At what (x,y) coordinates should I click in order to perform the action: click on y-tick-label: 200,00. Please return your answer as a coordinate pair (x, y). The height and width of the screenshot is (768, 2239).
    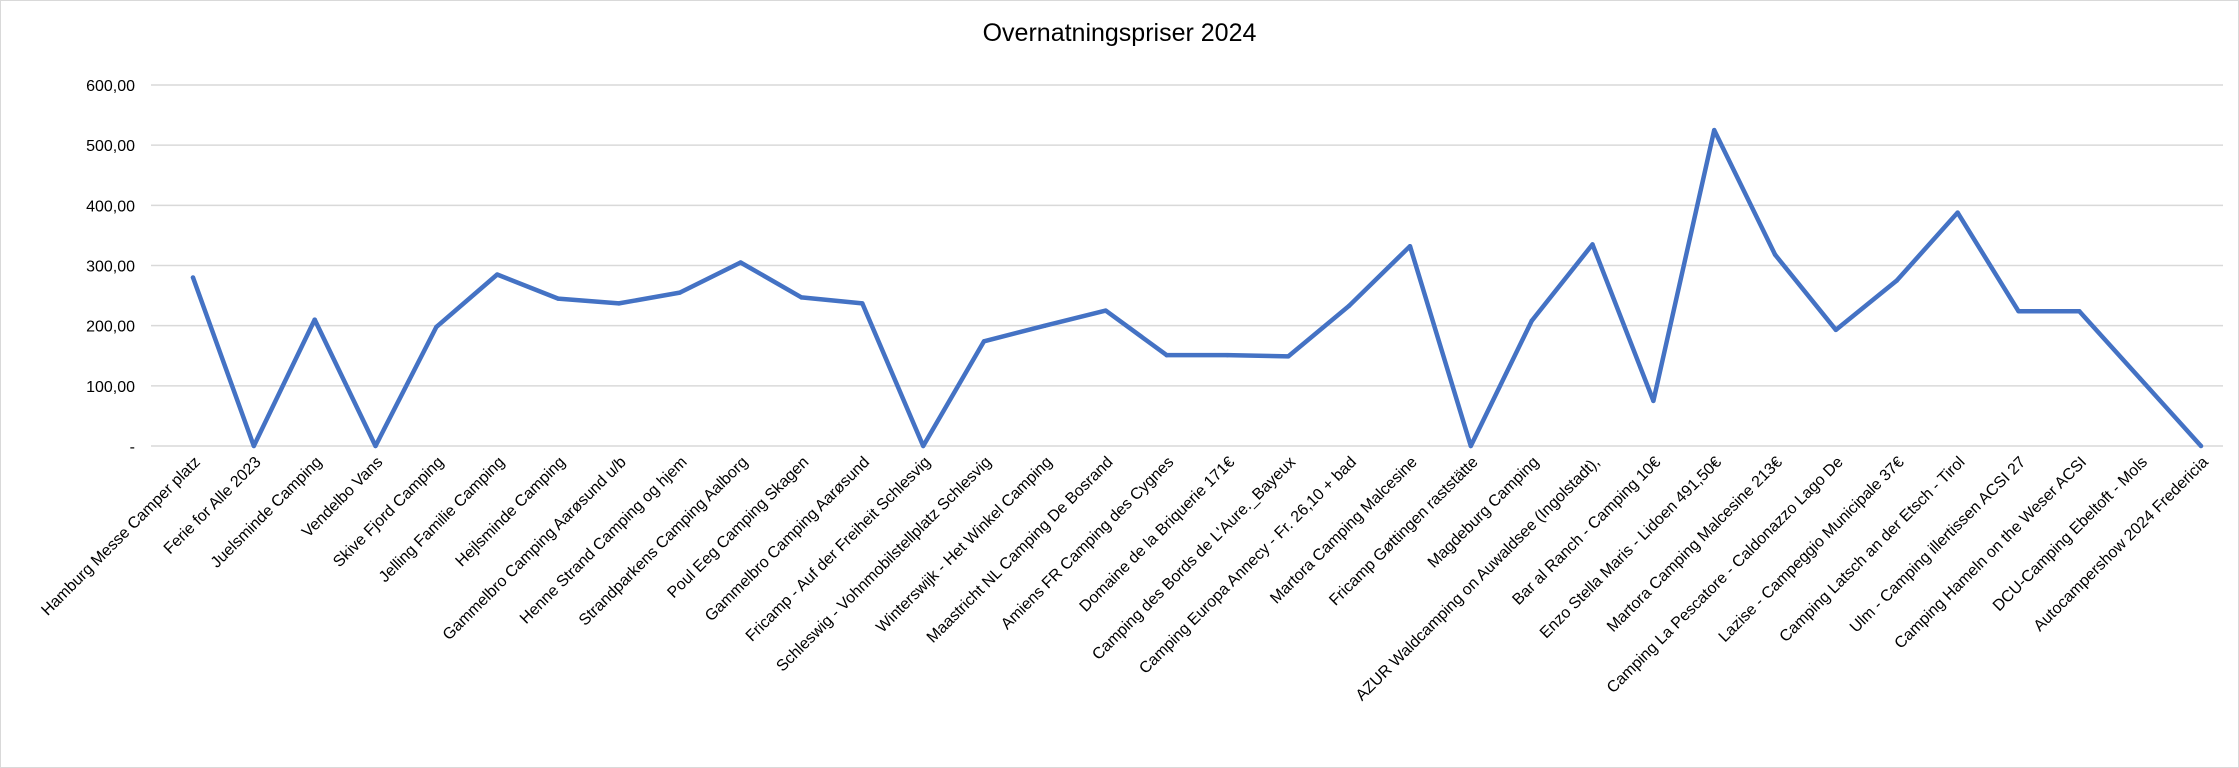
    Looking at the image, I should click on (110, 327).